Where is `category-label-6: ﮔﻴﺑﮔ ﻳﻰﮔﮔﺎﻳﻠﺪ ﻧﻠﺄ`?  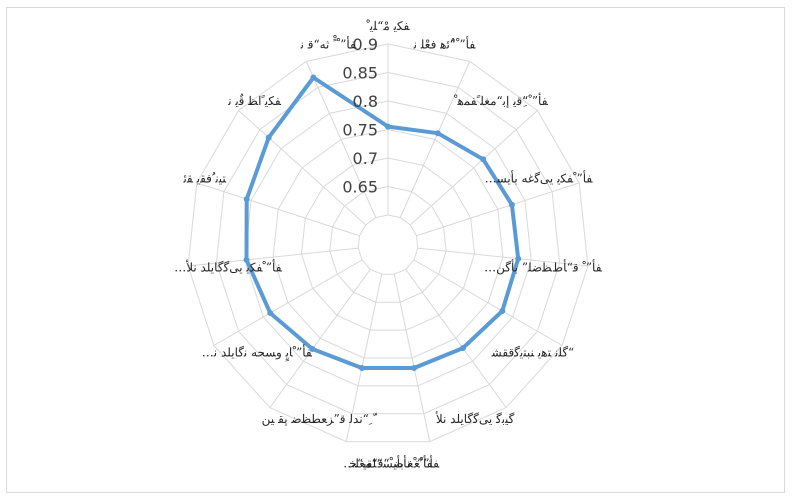
category-label-6: ﮔﻴﺑﮔ ﻳﻰﮔﮔﺎﻳﻠﺪ ﻧﻠﺄ is located at coordinates (475, 418).